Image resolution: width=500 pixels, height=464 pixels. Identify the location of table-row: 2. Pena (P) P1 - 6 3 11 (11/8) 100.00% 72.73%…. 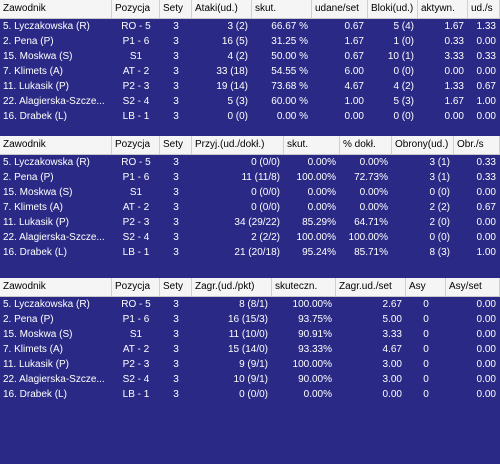
(250, 177).